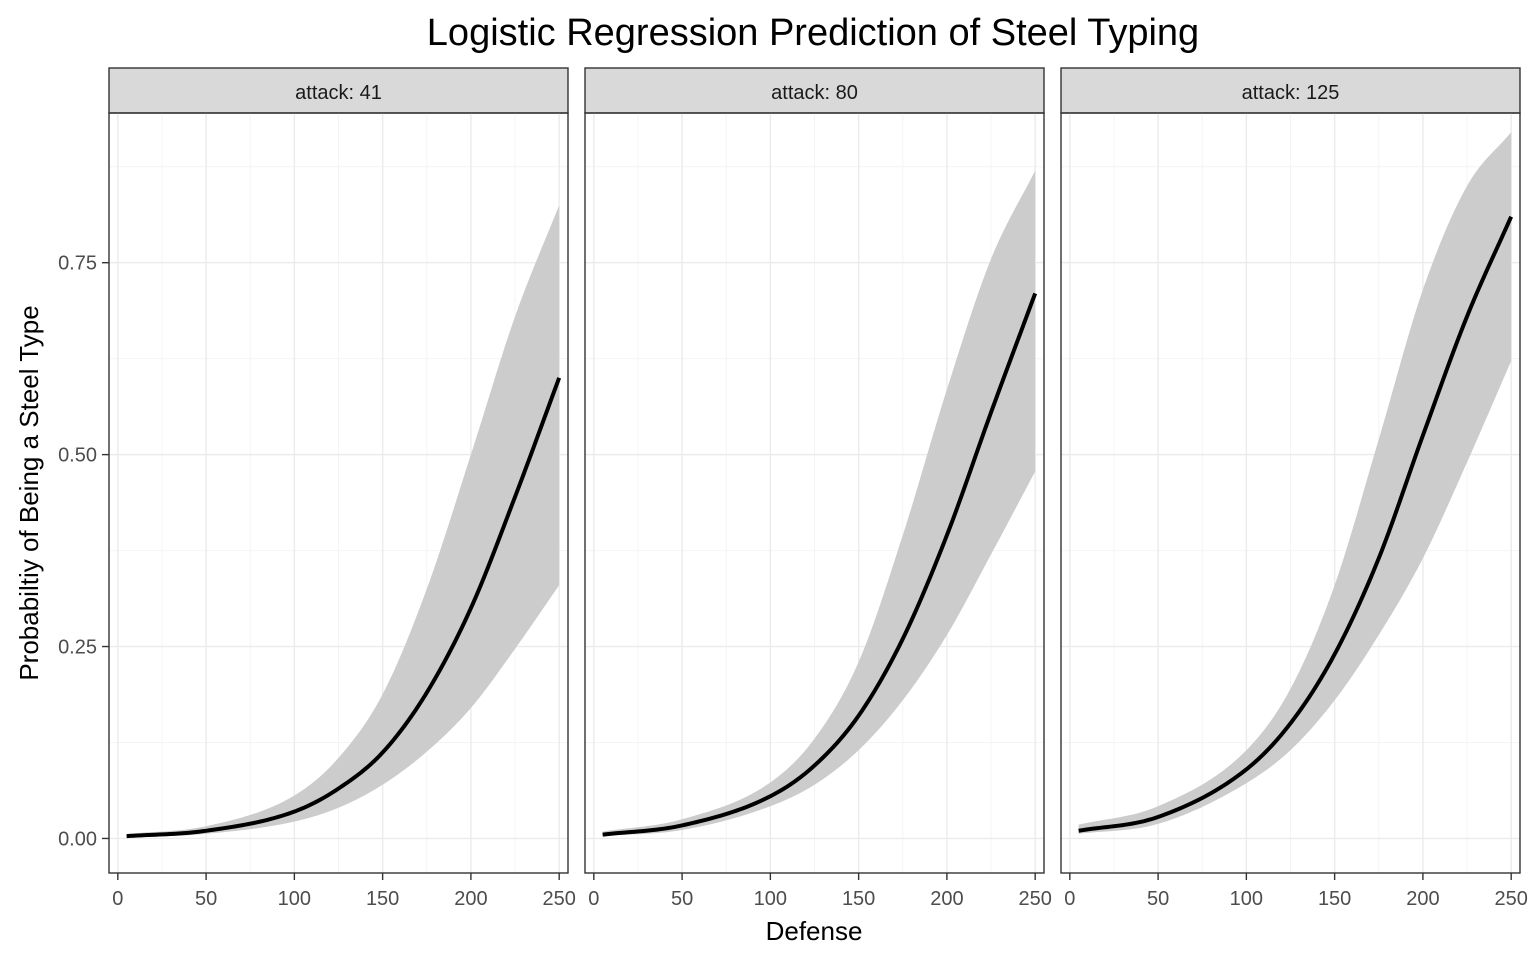  Describe the element at coordinates (344, 608) in the screenshot. I see `fitted-line` at that location.